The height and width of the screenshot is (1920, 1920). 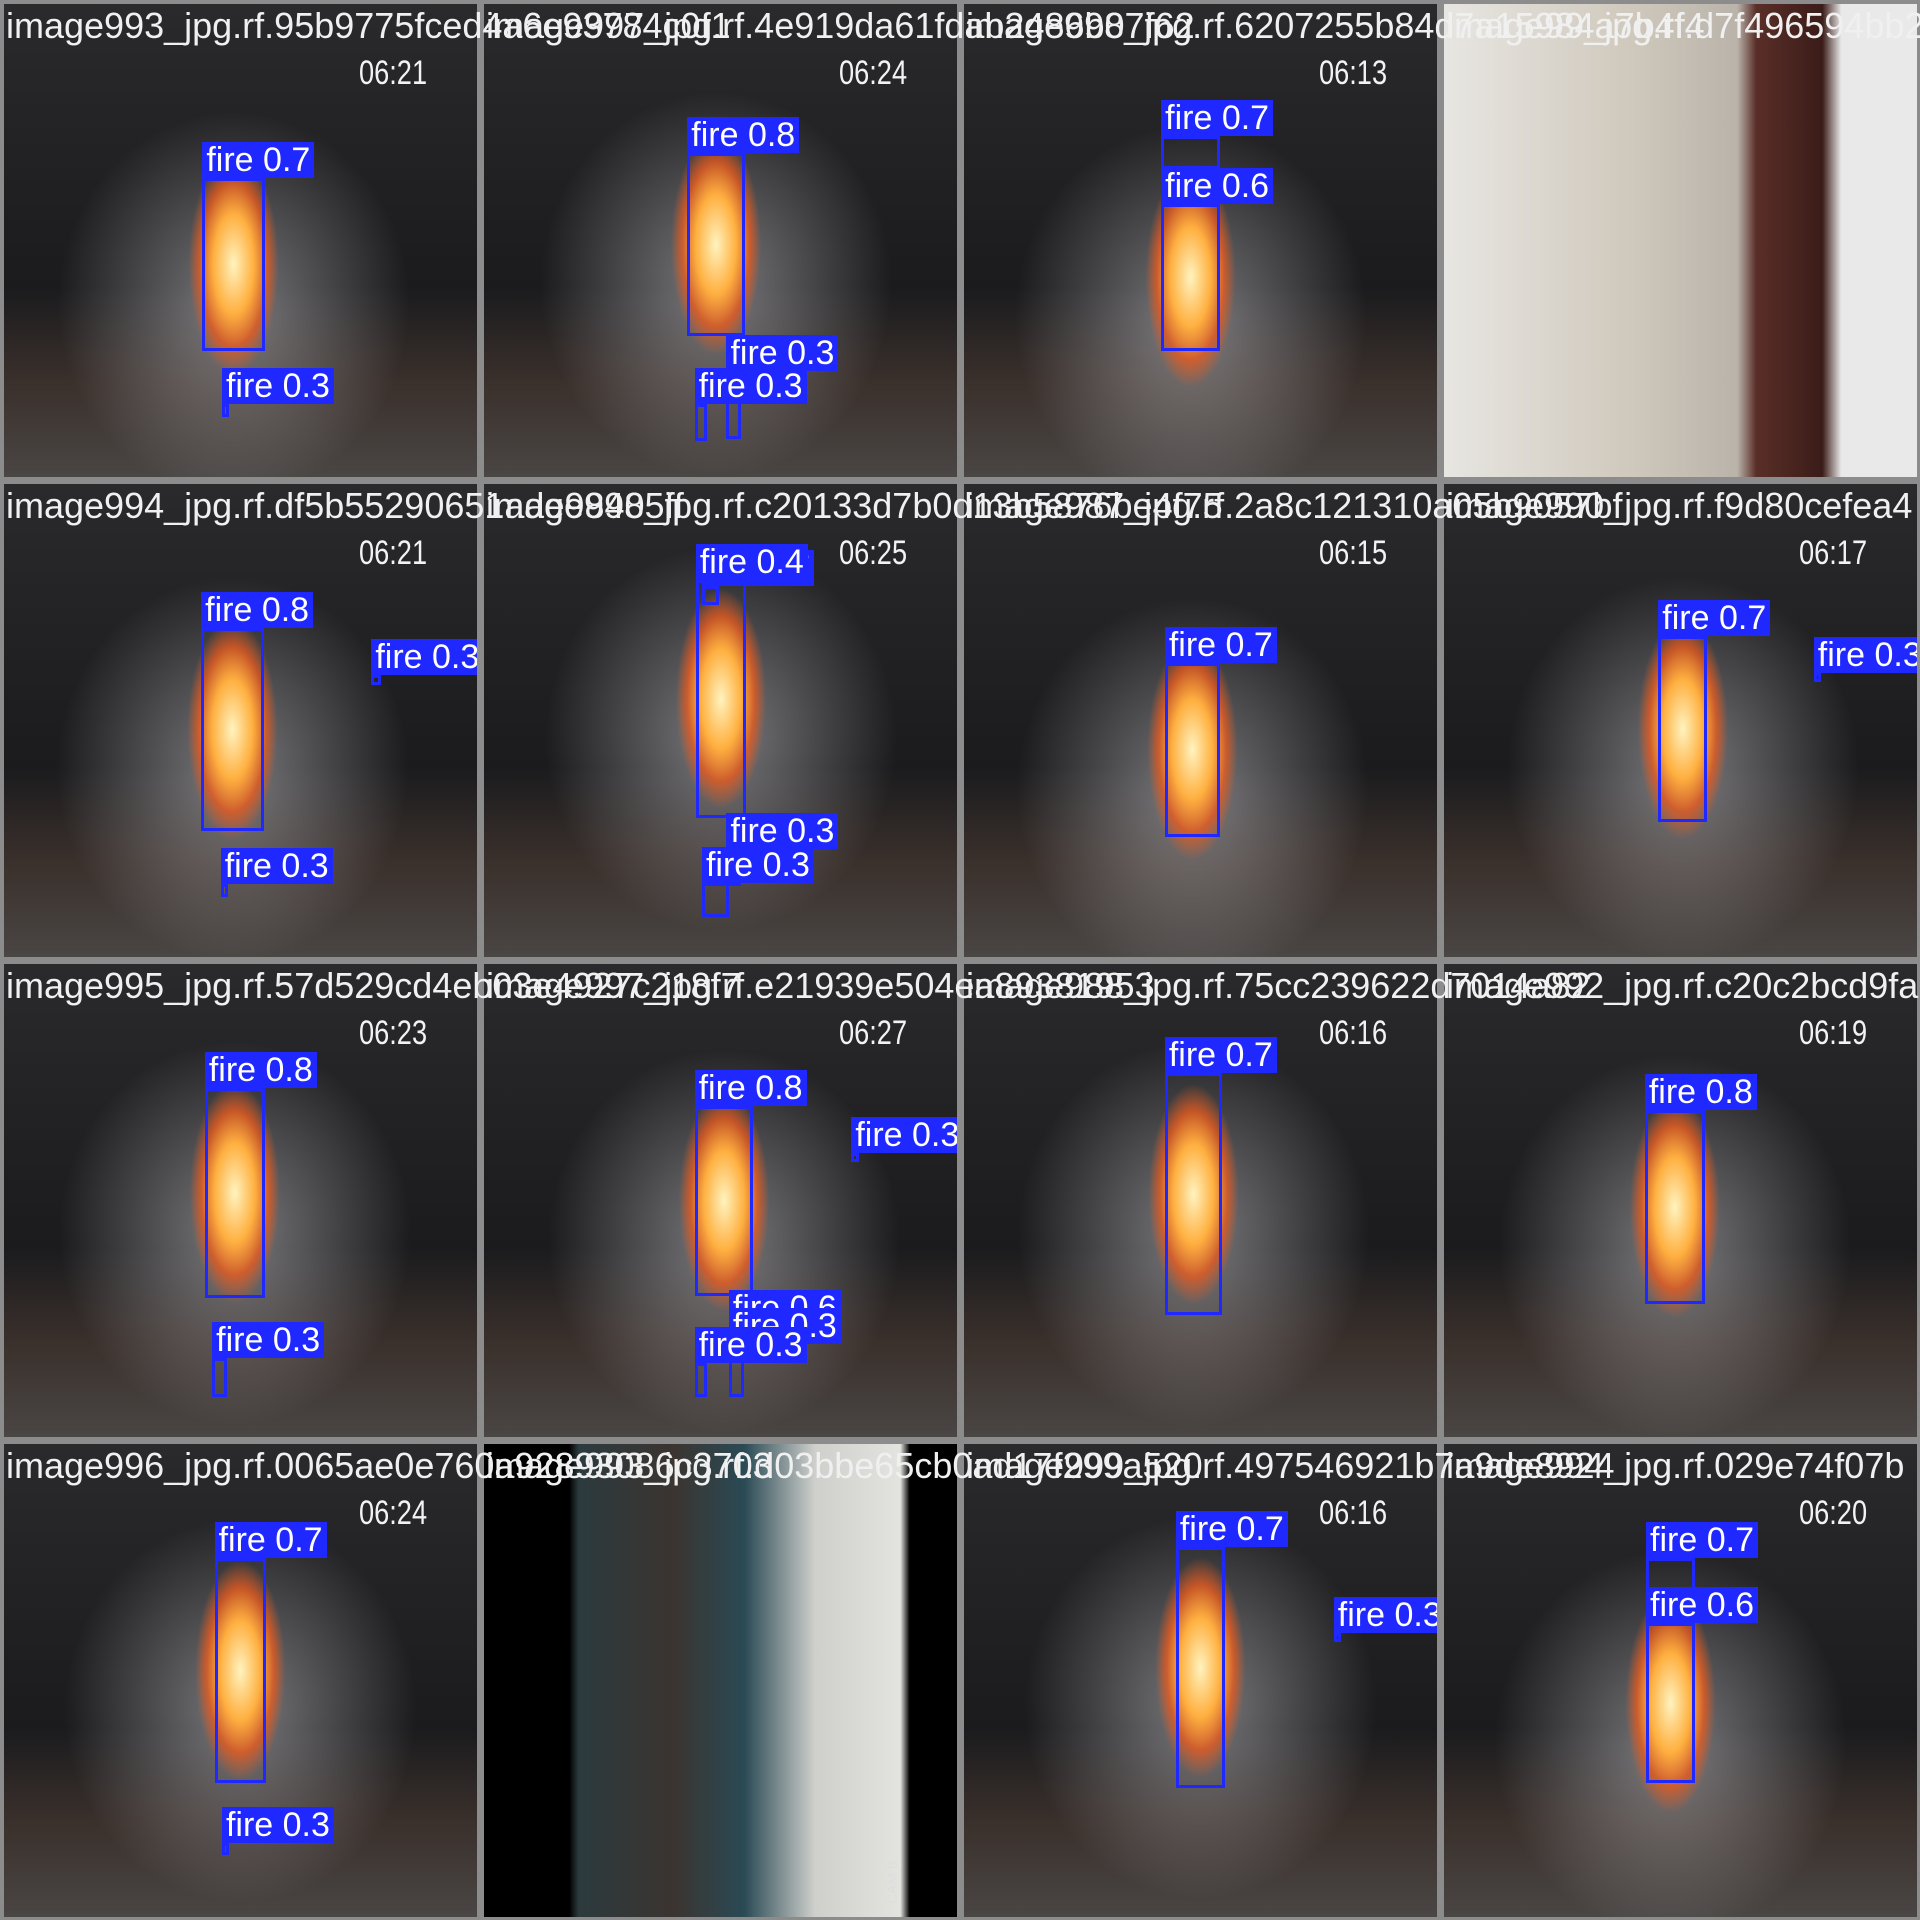 What do you see at coordinates (873, 1033) in the screenshot?
I see `timestamp: 06:27` at bounding box center [873, 1033].